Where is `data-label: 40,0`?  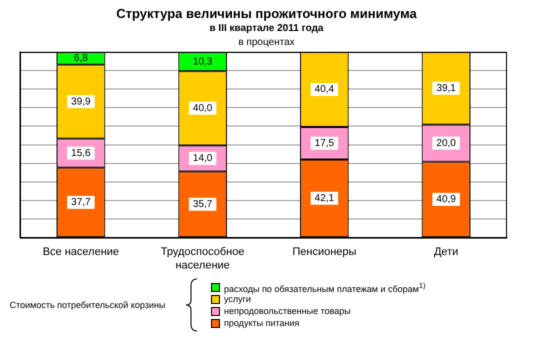
data-label: 40,0 is located at coordinates (202, 108).